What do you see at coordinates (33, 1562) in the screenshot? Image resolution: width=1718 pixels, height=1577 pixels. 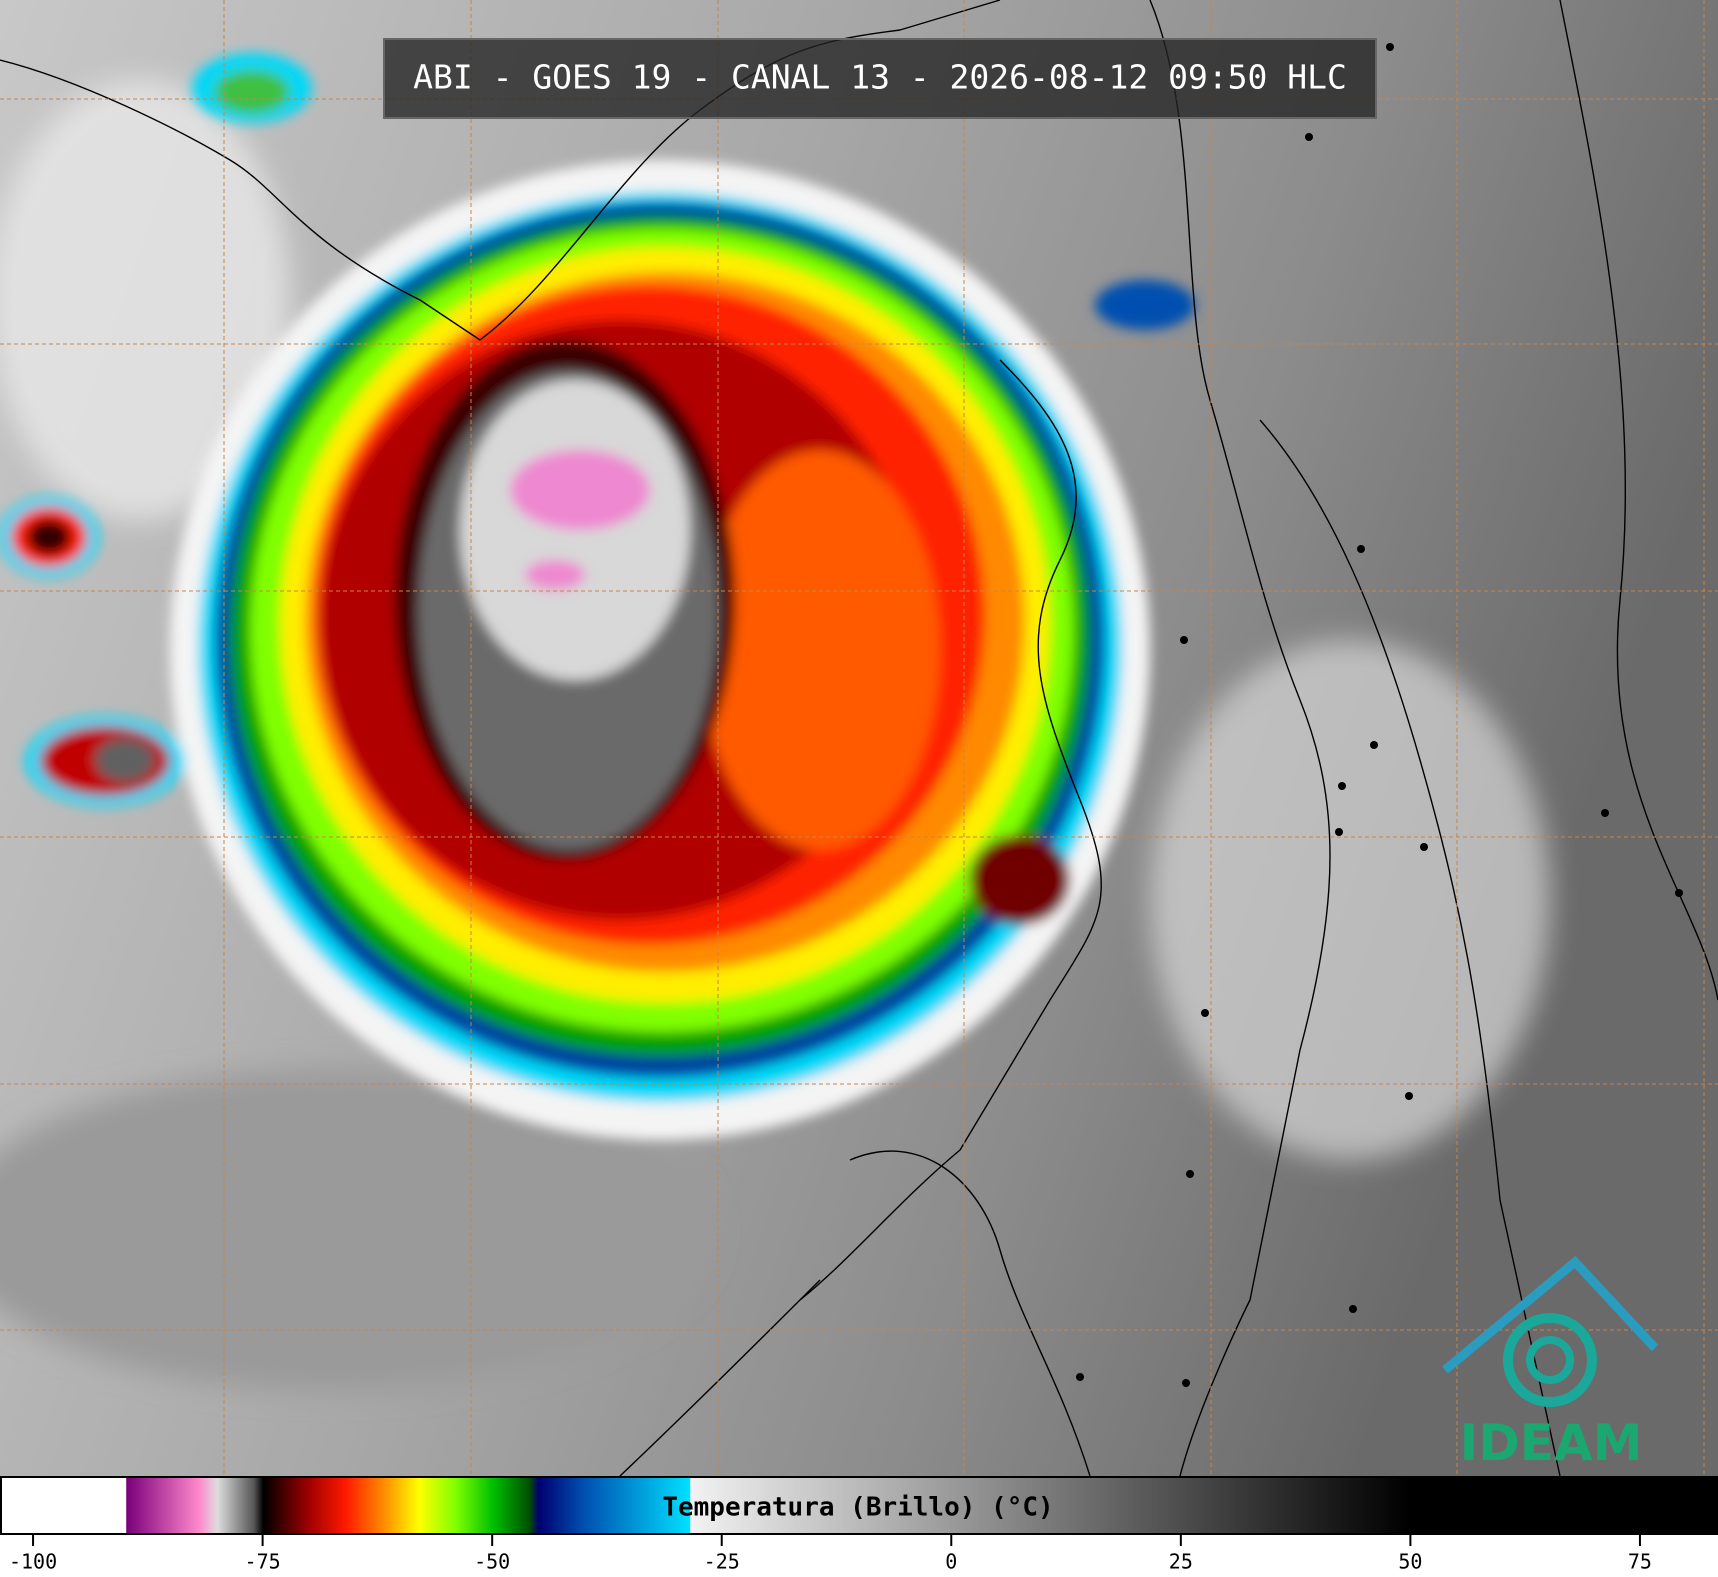 I see `tick-label: -100` at bounding box center [33, 1562].